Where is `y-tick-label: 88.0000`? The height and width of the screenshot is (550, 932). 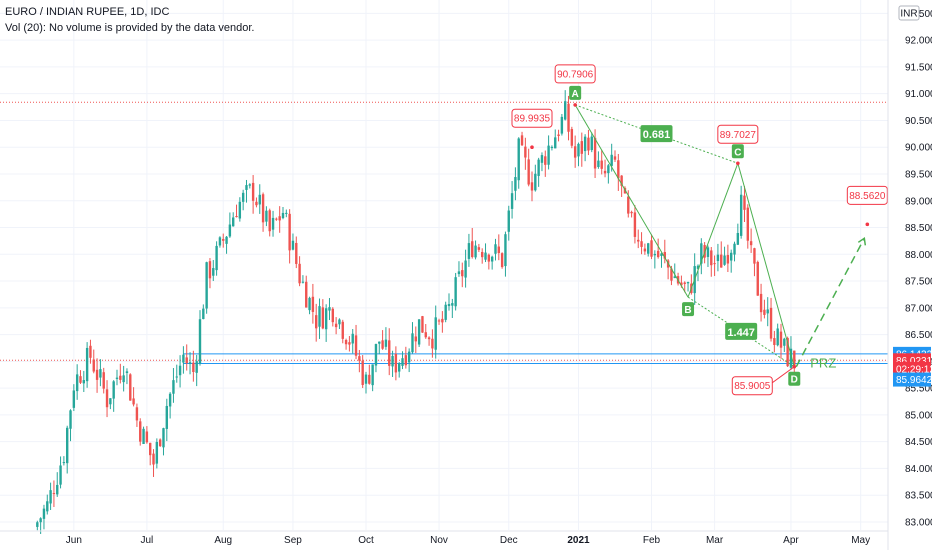 y-tick-label: 88.0000 is located at coordinates (918, 255).